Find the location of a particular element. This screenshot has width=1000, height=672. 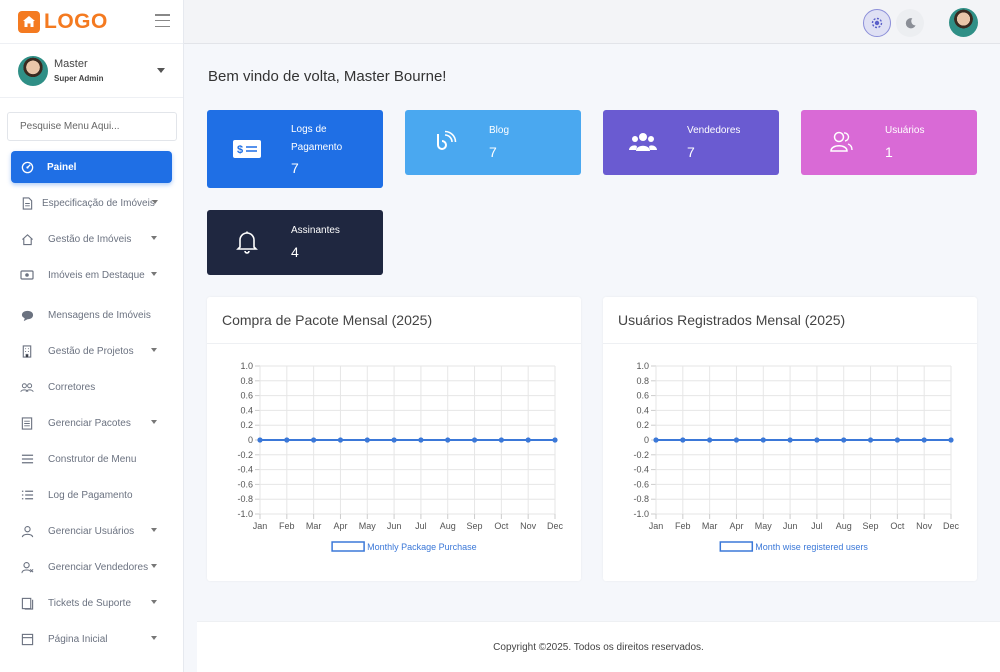

sidebar-item: Gestão de Imóveis is located at coordinates (91, 239).